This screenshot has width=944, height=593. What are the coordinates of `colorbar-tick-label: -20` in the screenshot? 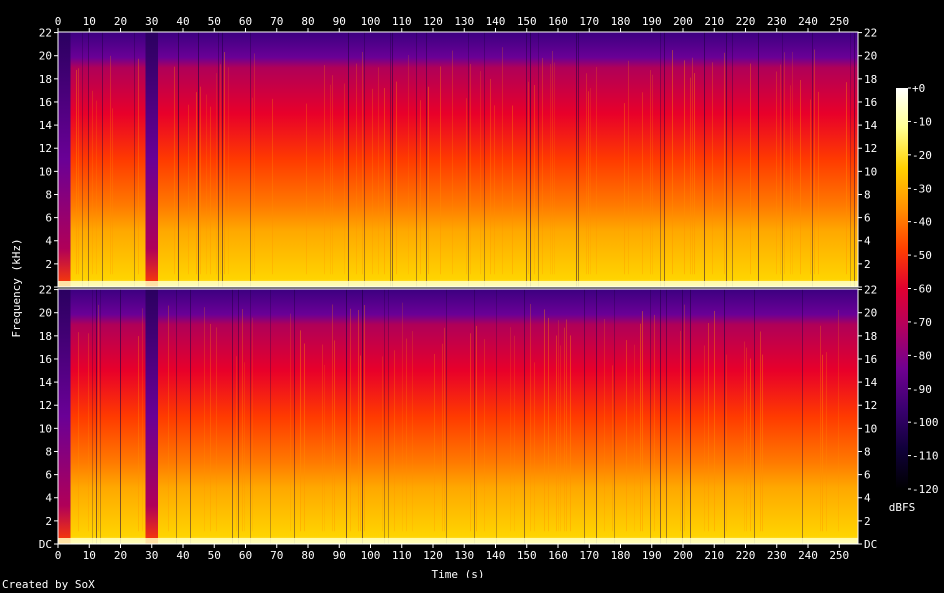 It's located at (922, 155).